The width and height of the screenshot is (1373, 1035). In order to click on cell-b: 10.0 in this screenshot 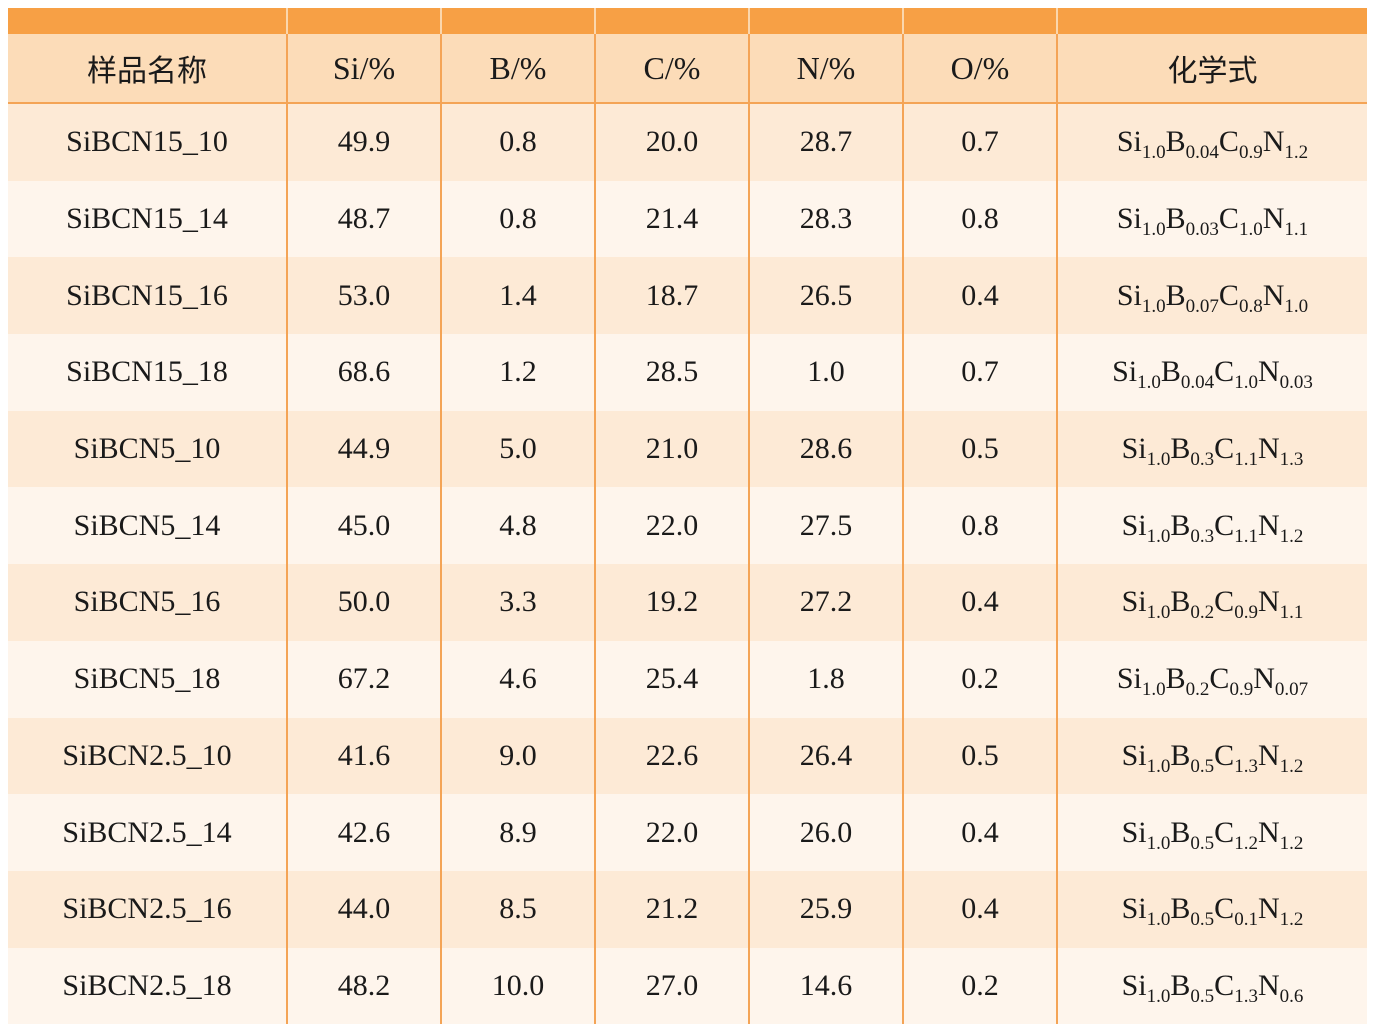, I will do `click(517, 986)`.